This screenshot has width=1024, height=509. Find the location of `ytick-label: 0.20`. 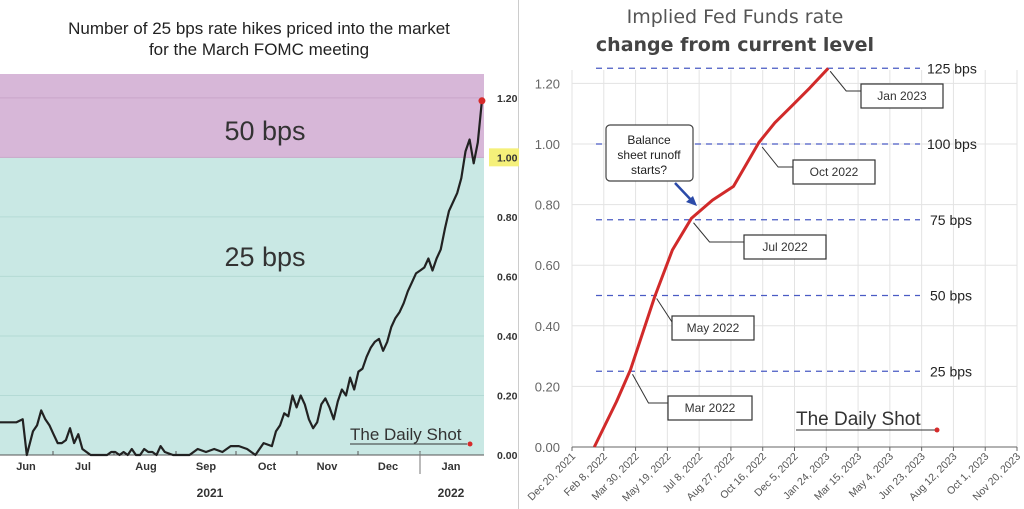

ytick-label: 0.20 is located at coordinates (507, 396).